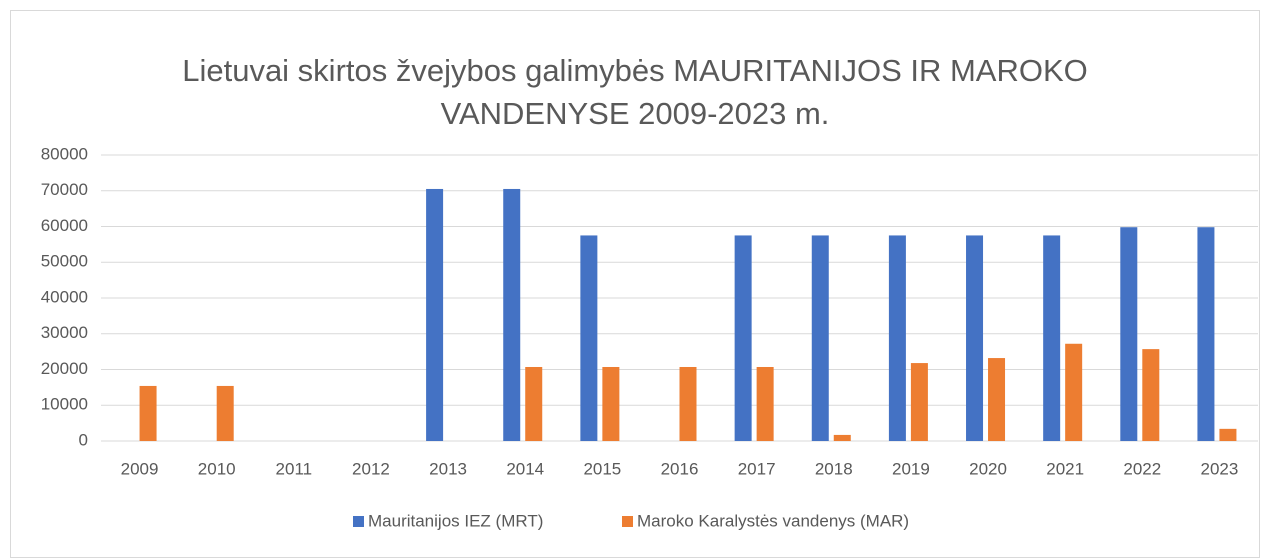 The image size is (1270, 558). What do you see at coordinates (1065, 468) in the screenshot?
I see `x-tick-label: 2021` at bounding box center [1065, 468].